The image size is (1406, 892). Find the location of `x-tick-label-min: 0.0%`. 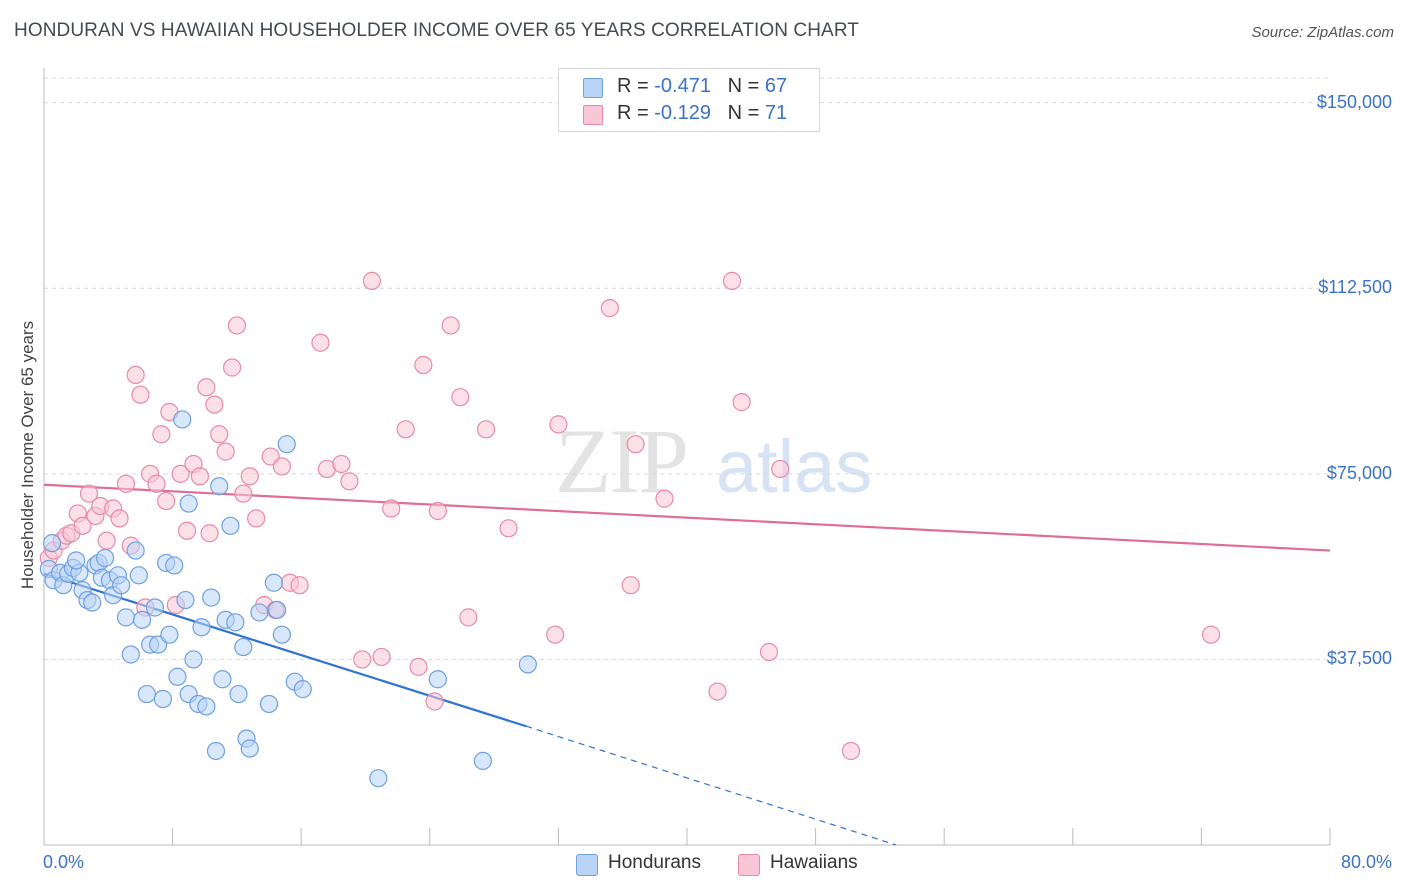

x-tick-label-min: 0.0% is located at coordinates (64, 862).